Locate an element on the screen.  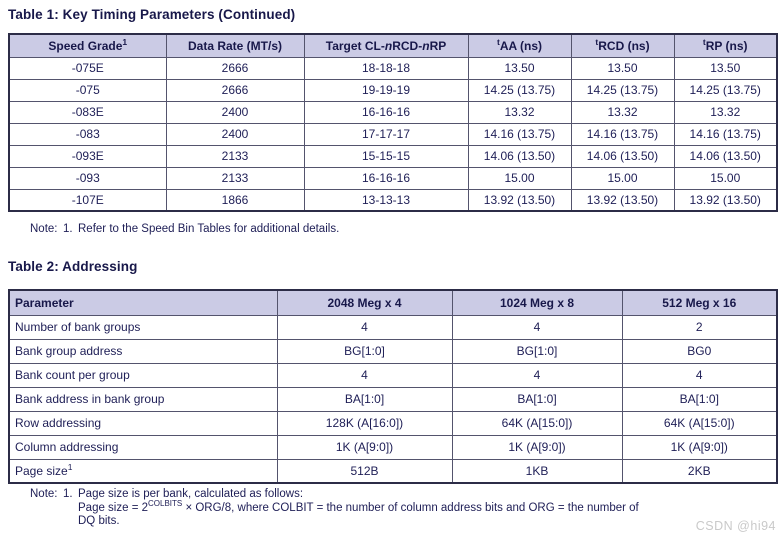
cell-taa: 14.06 (13.50) is located at coordinates (519, 156).